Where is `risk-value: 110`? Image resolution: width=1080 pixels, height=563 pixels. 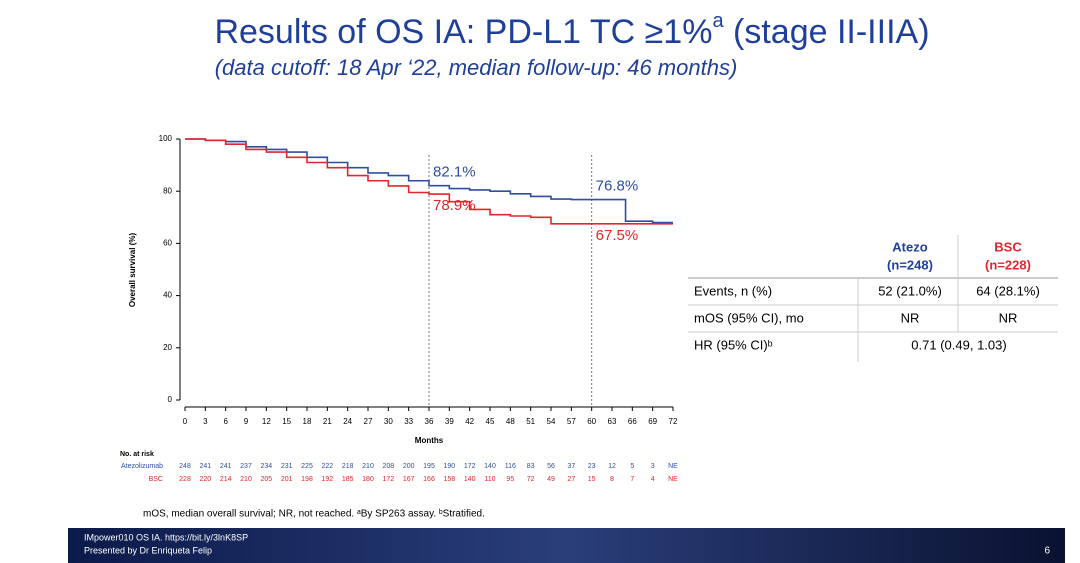
risk-value: 110 is located at coordinates (489, 479).